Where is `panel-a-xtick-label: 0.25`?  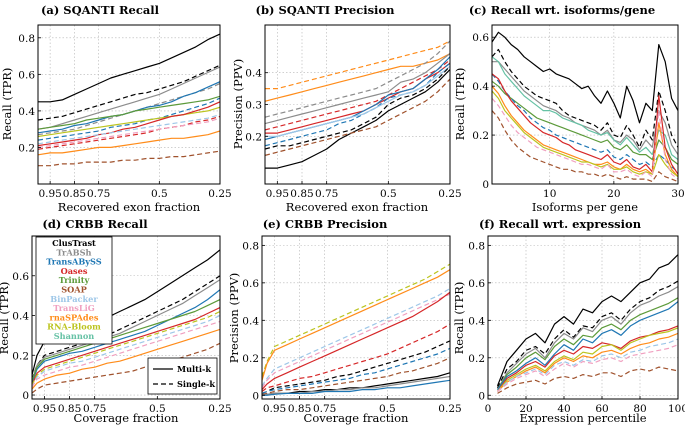
panel-a-xtick-label: 0.25 is located at coordinates (219, 194).